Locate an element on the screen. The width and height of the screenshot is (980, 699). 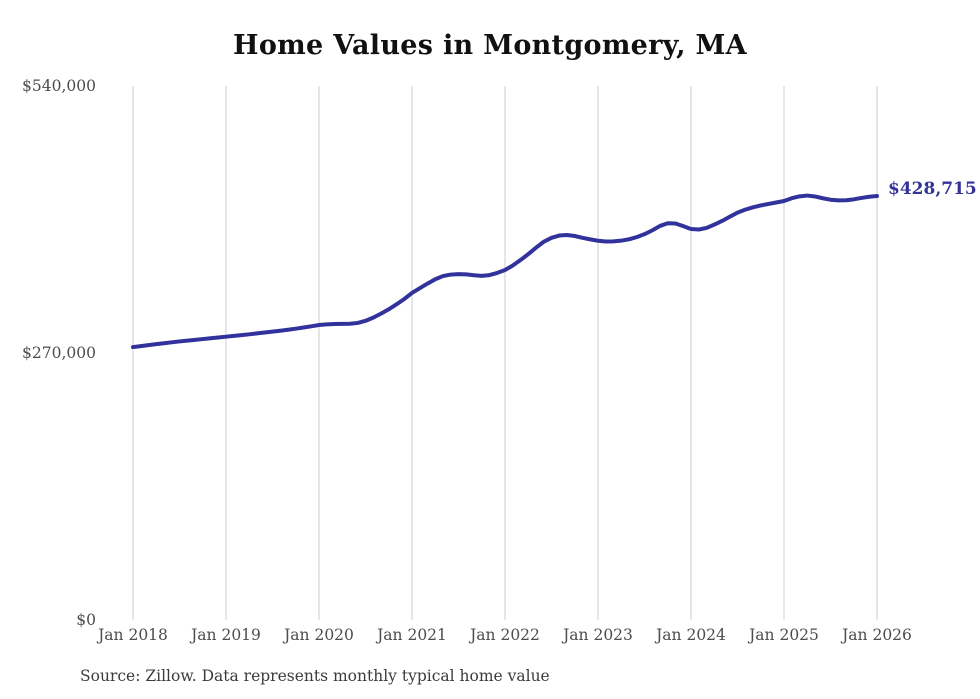
last-value-label: $428,715 is located at coordinates (932, 189).